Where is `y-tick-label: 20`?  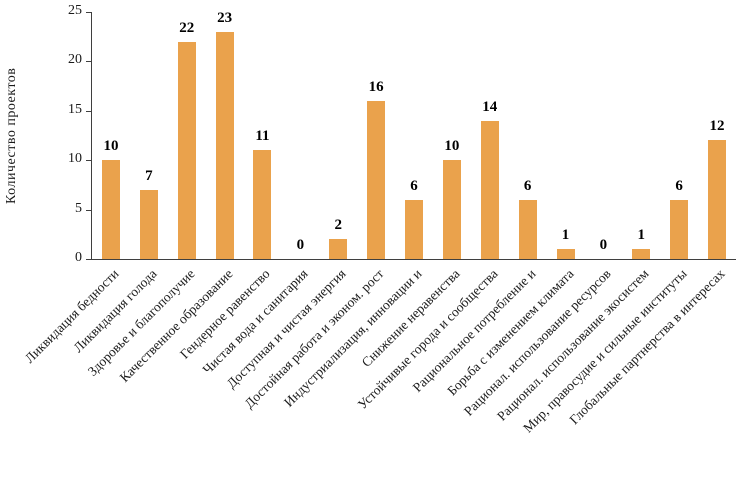 y-tick-label: 20 is located at coordinates (75, 60).